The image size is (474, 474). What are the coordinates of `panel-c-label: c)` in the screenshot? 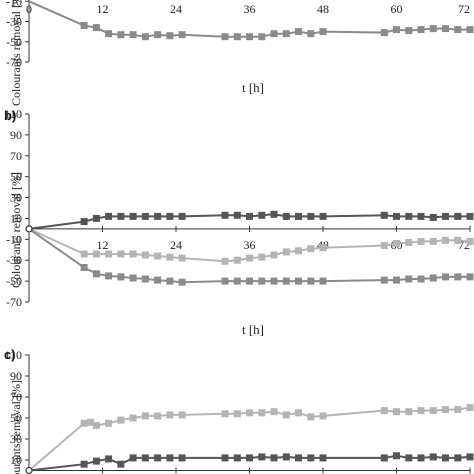 It's located at (10, 354).